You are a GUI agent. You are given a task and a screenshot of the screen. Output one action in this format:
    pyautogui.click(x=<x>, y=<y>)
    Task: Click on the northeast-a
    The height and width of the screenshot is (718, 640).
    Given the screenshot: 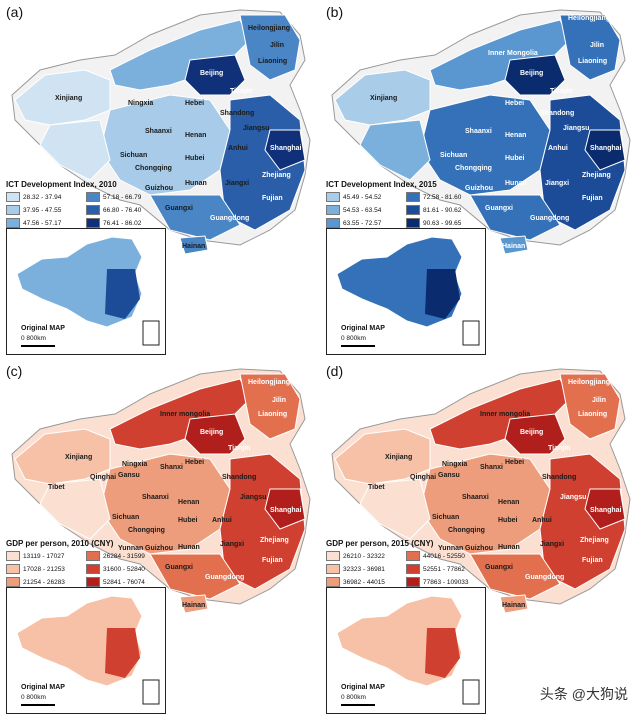 What is the action you would take?
    pyautogui.click(x=270, y=47)
    